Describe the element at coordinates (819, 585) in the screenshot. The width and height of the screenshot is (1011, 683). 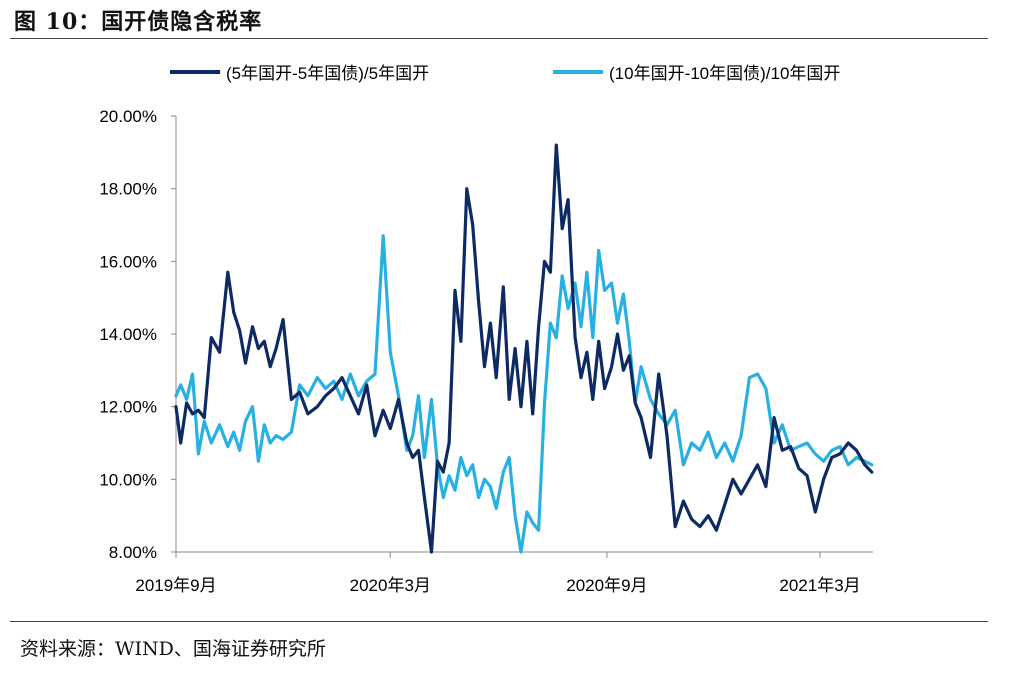
I see `x-tick-label: 2021年3月` at that location.